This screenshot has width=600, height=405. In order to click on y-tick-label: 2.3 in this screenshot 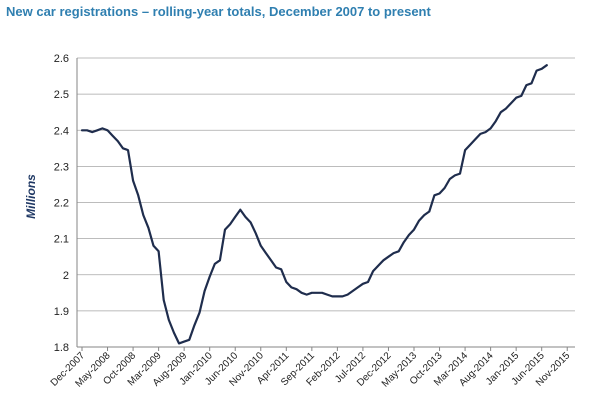, I will do `click(61, 167)`.